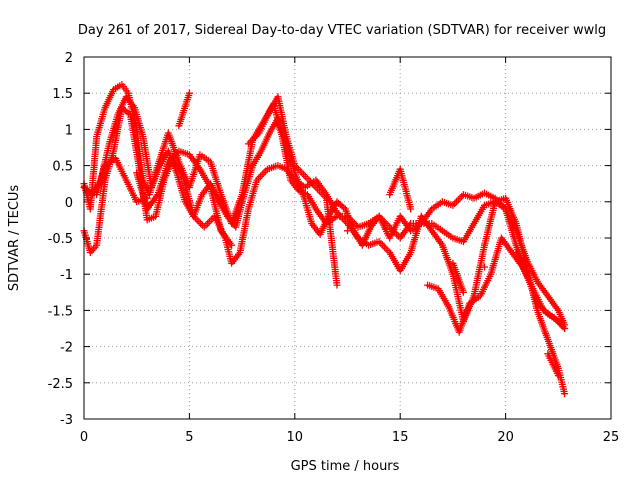  What do you see at coordinates (60, 311) in the screenshot?
I see `y-tick-label: -1.5` at bounding box center [60, 311].